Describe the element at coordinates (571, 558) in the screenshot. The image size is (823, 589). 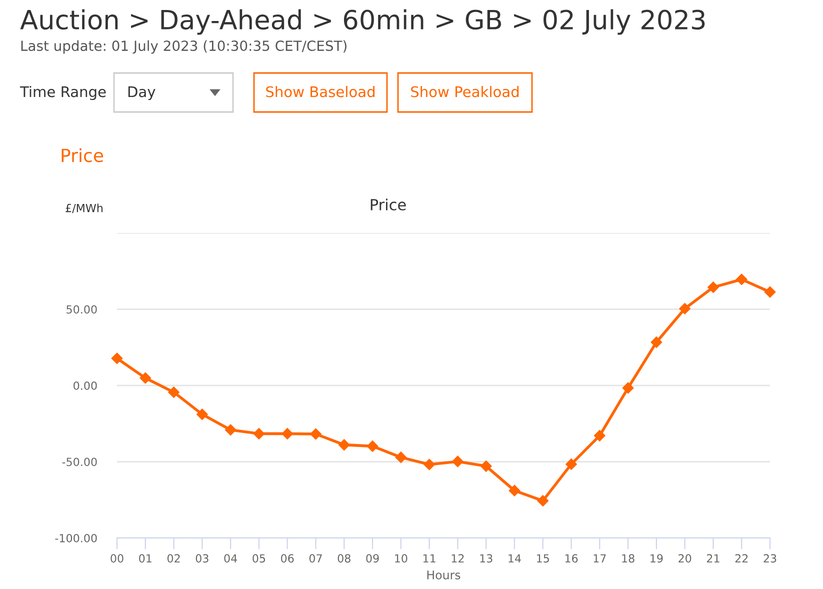
I see `x-tick-label: 16` at that location.